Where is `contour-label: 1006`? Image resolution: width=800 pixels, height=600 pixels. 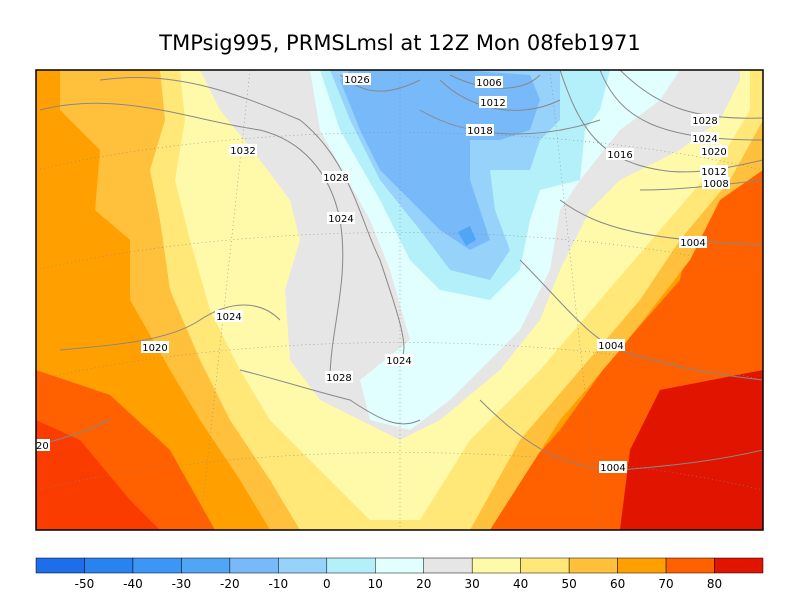
contour-label: 1006 is located at coordinates (488, 83).